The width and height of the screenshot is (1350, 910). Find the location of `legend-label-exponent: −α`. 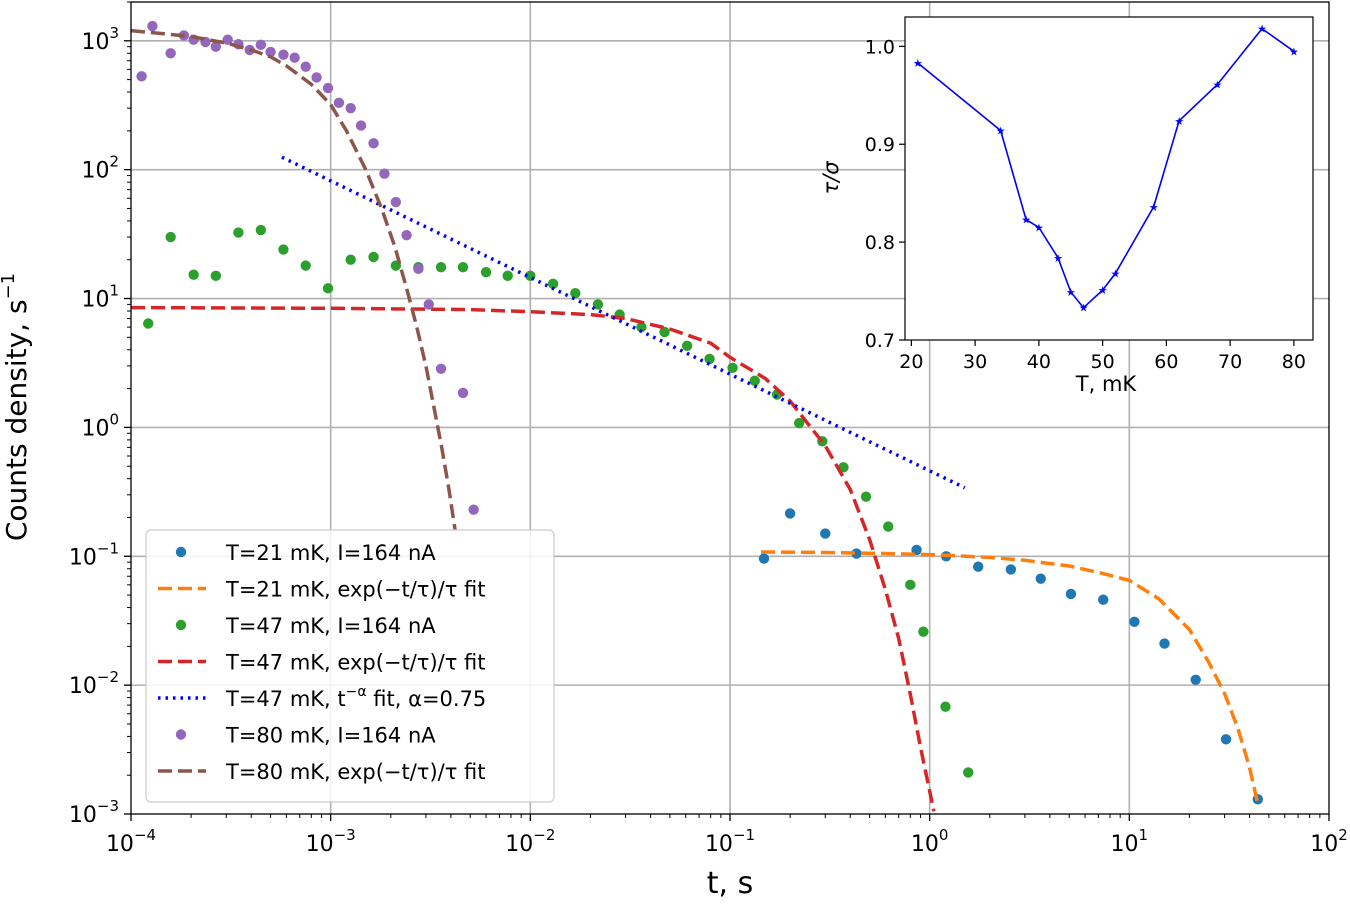

legend-label-exponent: −α is located at coordinates (356, 692).